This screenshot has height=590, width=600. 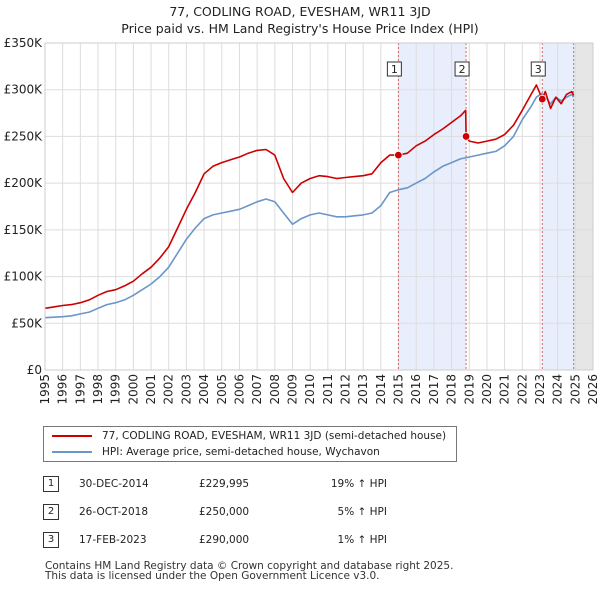 What do you see at coordinates (151, 389) in the screenshot?
I see `x-tick-label: 2001` at bounding box center [151, 389].